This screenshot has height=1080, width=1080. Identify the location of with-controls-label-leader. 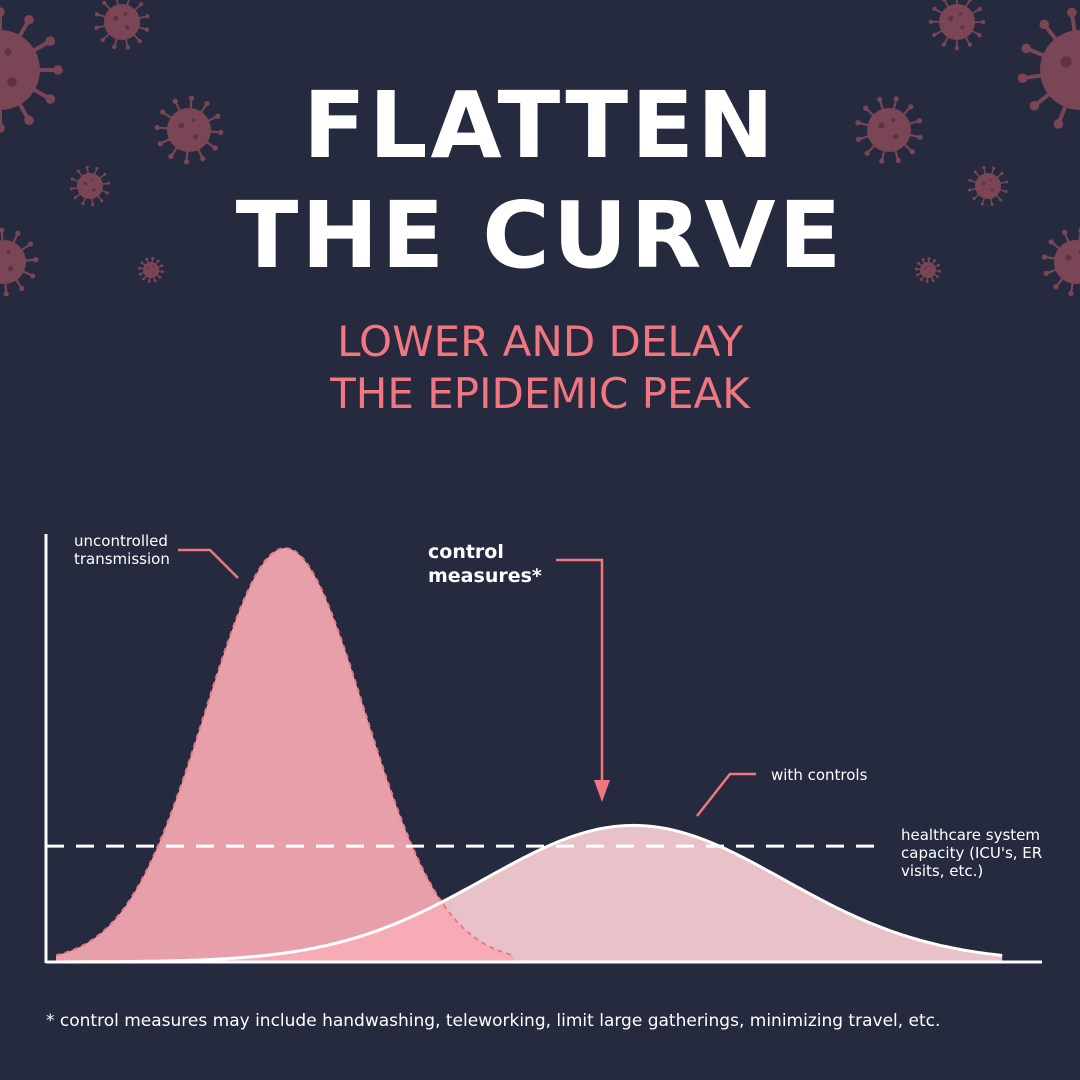
(726, 794).